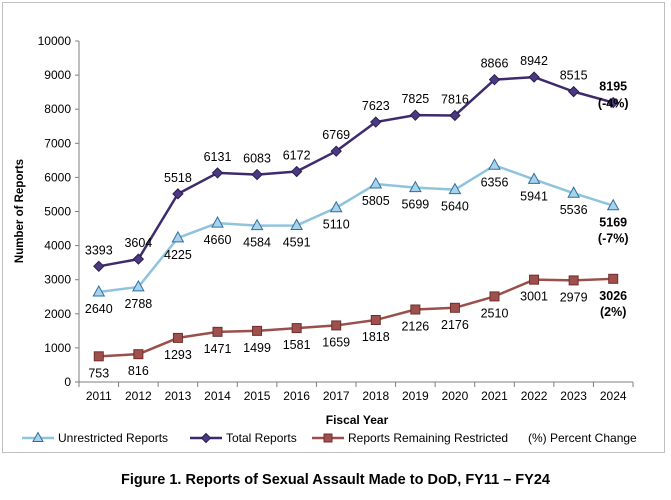 The width and height of the screenshot is (671, 500). I want to click on data-label: 2640, so click(99, 309).